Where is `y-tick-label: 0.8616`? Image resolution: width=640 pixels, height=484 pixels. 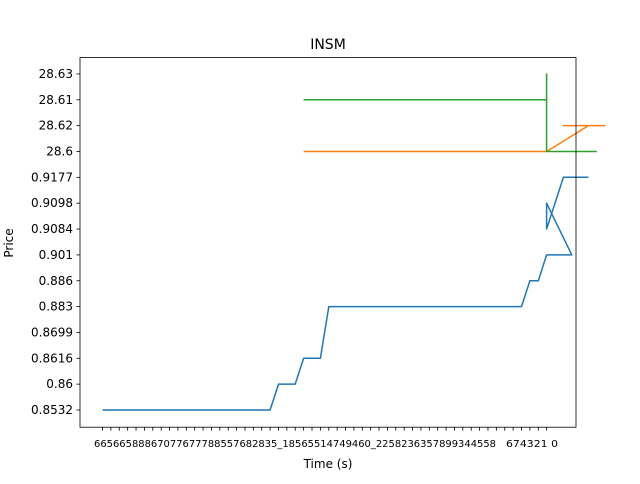 y-tick-label: 0.8616 is located at coordinates (52, 358).